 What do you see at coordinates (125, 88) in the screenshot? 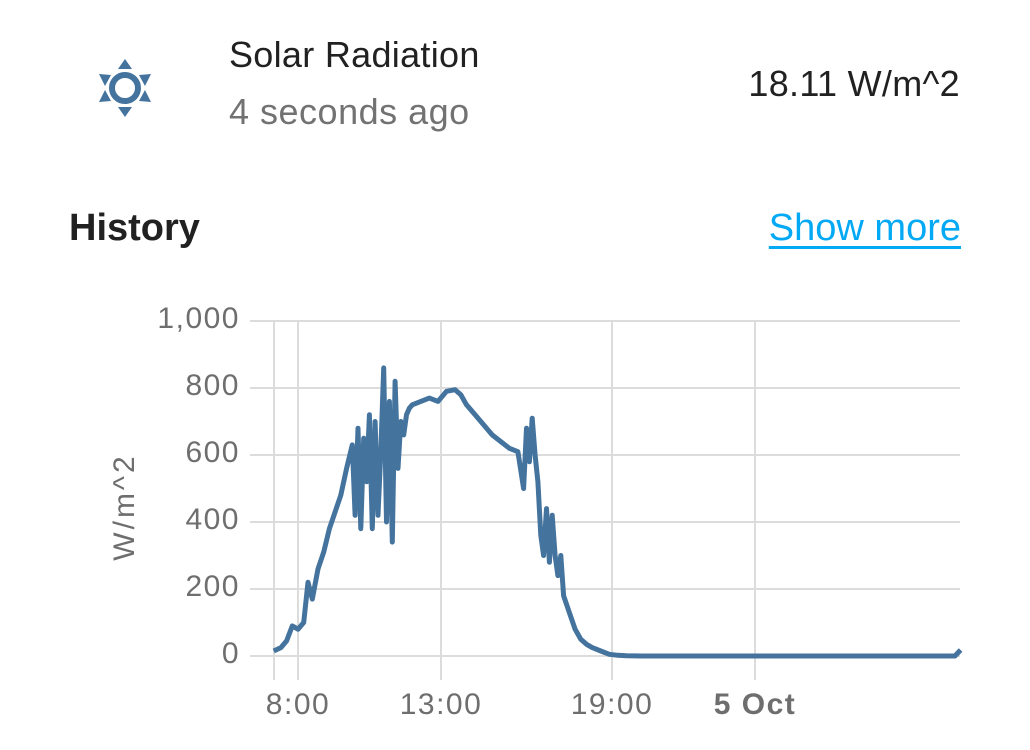
I see `sun-icon` at bounding box center [125, 88].